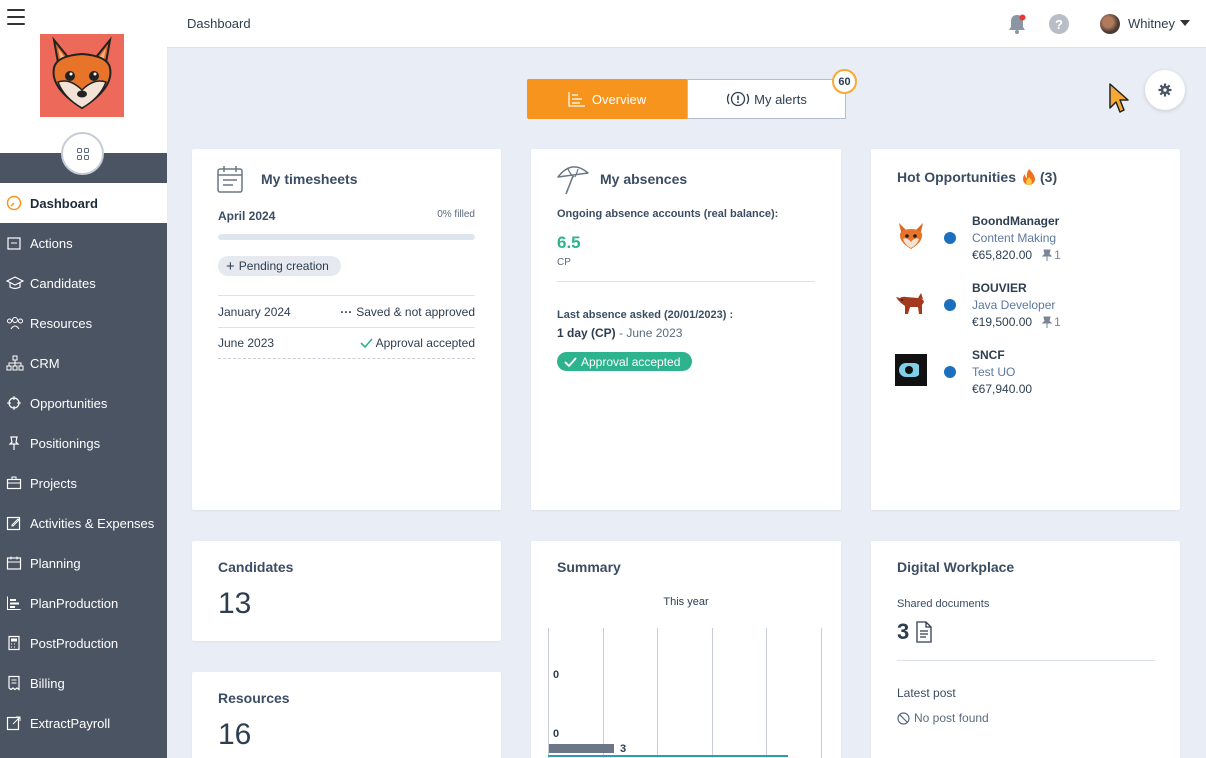 This screenshot has height=758, width=1206. Describe the element at coordinates (92, 523) in the screenshot. I see `sidebar-item-label: Activities & Expenses` at that location.